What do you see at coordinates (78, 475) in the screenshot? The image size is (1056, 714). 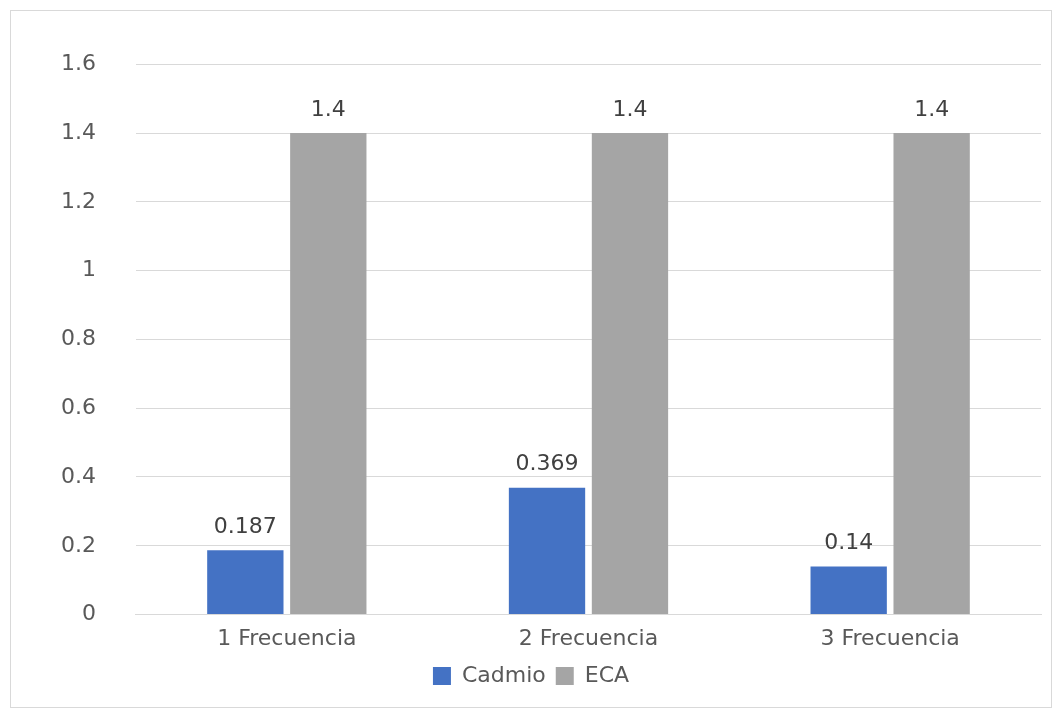 I see `y-tick-label: 0.4` at bounding box center [78, 475].